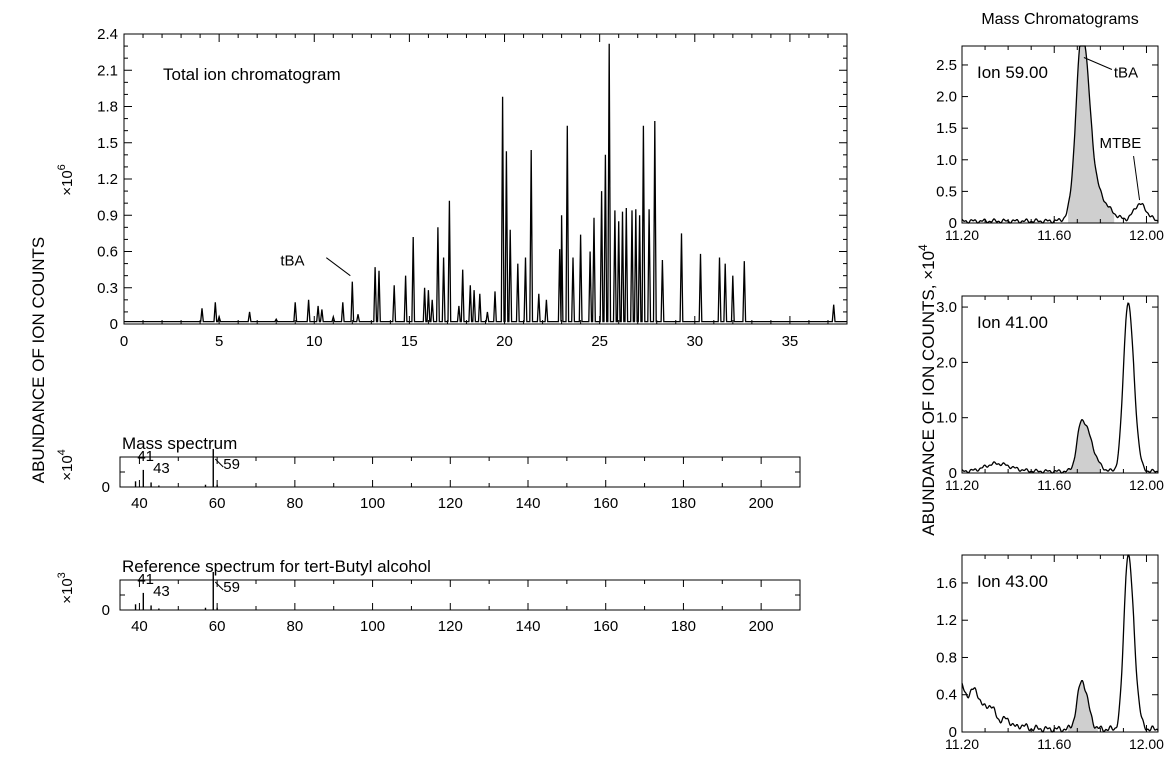 The image size is (1165, 758). I want to click on ion59-xtick-label: 12.00, so click(1146, 235).